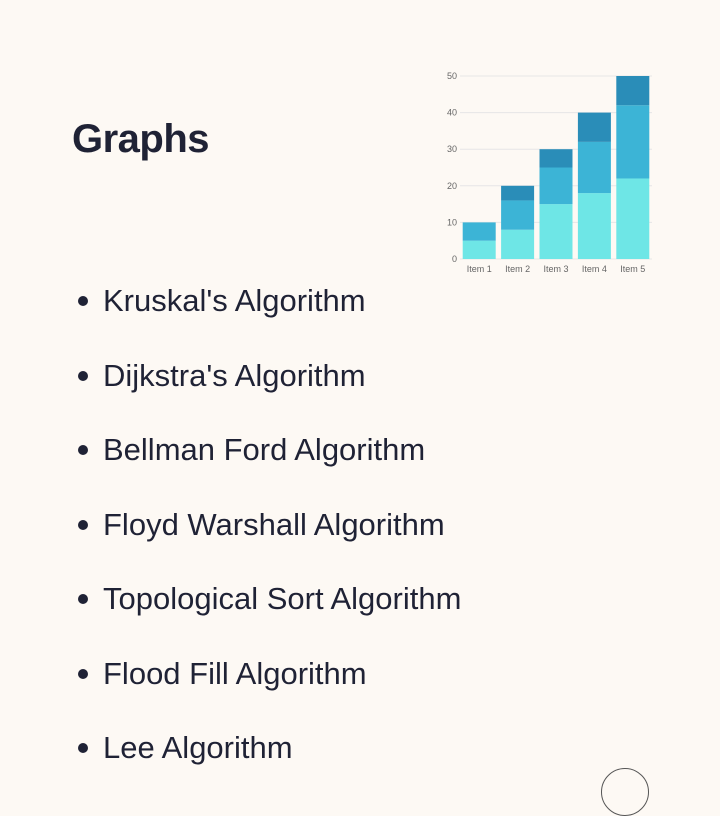  I want to click on x-tick-label: Item 4, so click(594, 269).